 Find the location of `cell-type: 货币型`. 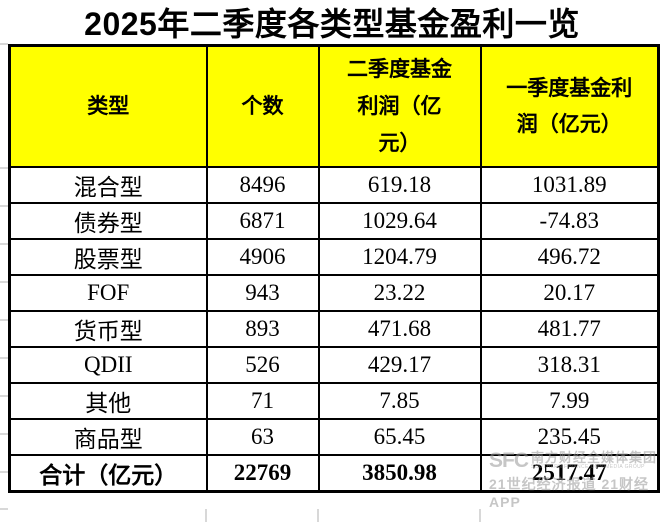

cell-type: 货币型 is located at coordinates (108, 328).